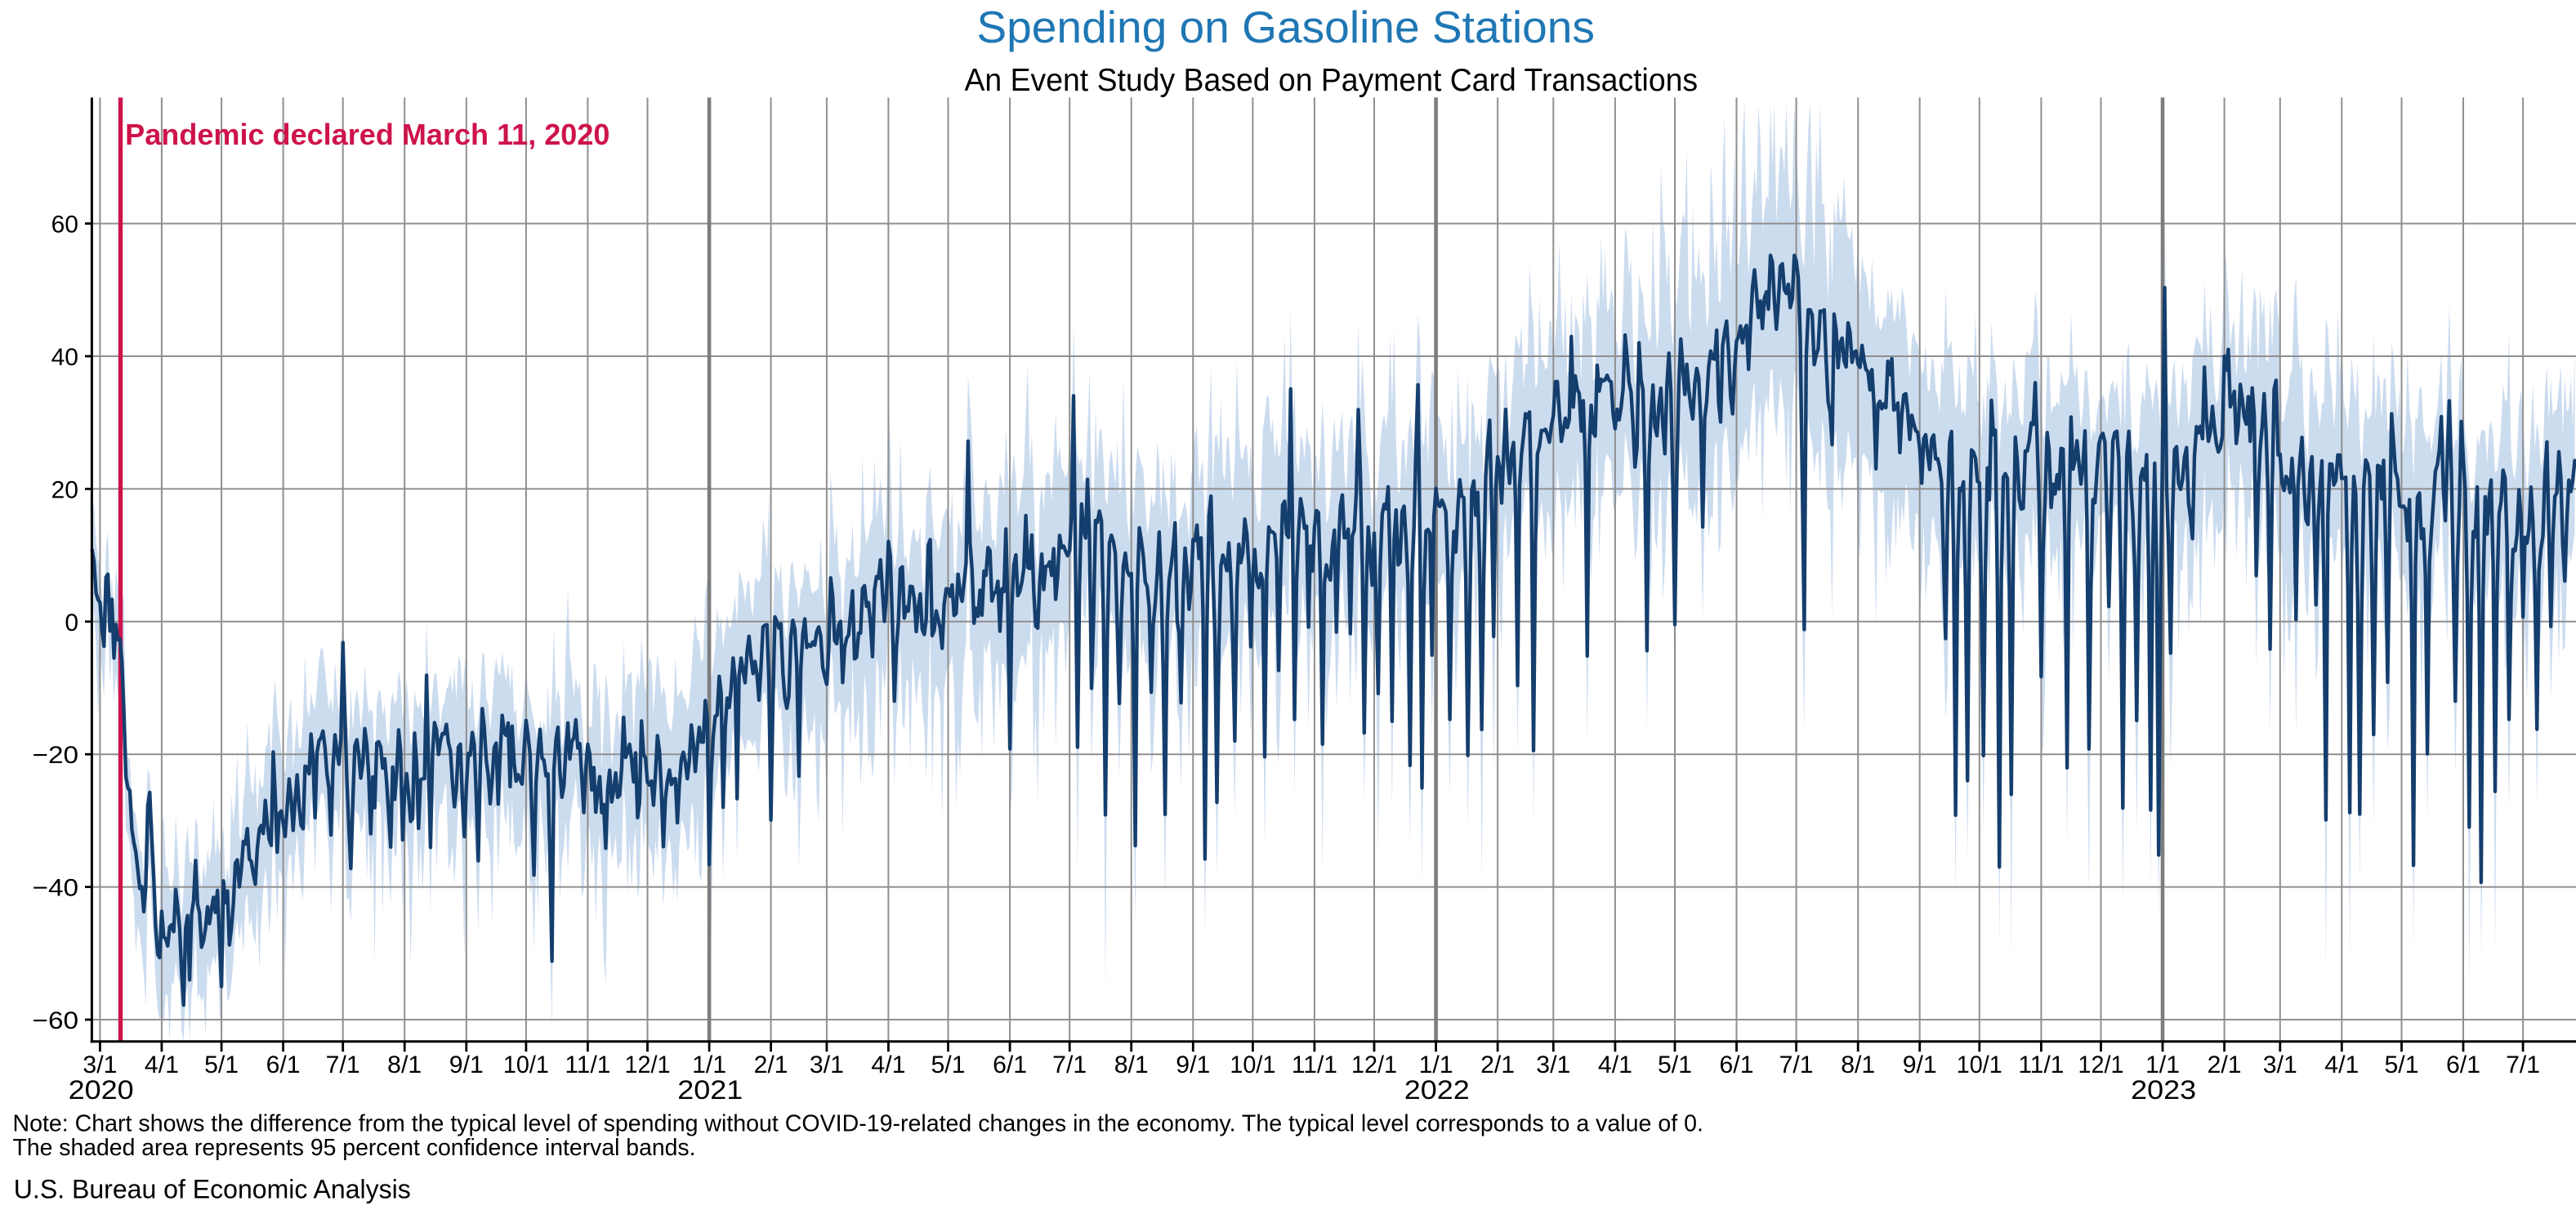  Describe the element at coordinates (710, 1090) in the screenshot. I see `svg-text: 2021` at that location.